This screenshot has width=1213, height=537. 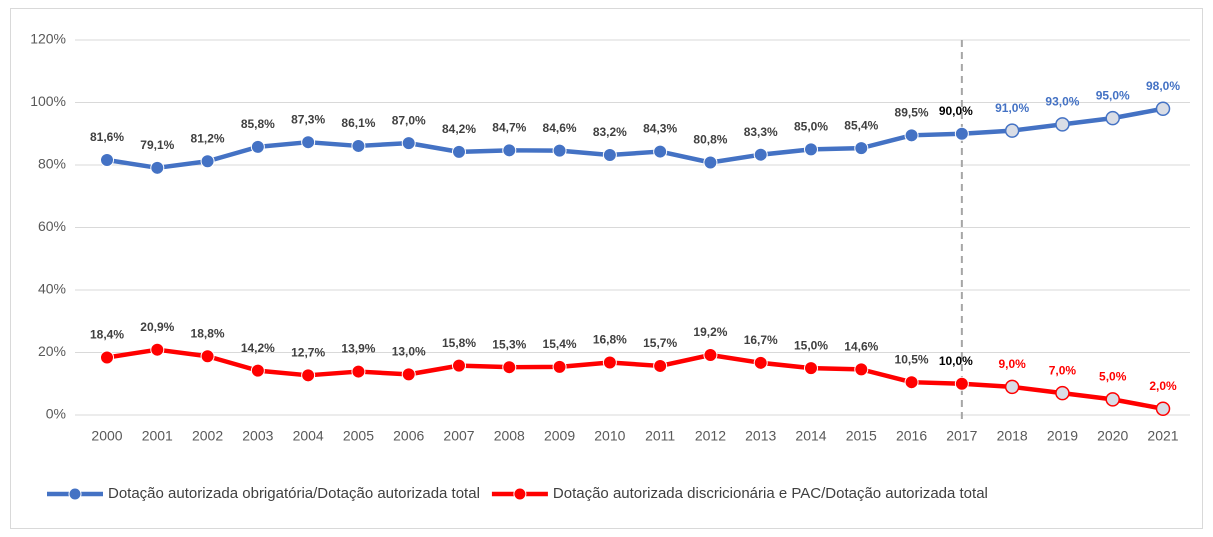 What do you see at coordinates (459, 129) in the screenshot?
I see `data-label: 84,2%` at bounding box center [459, 129].